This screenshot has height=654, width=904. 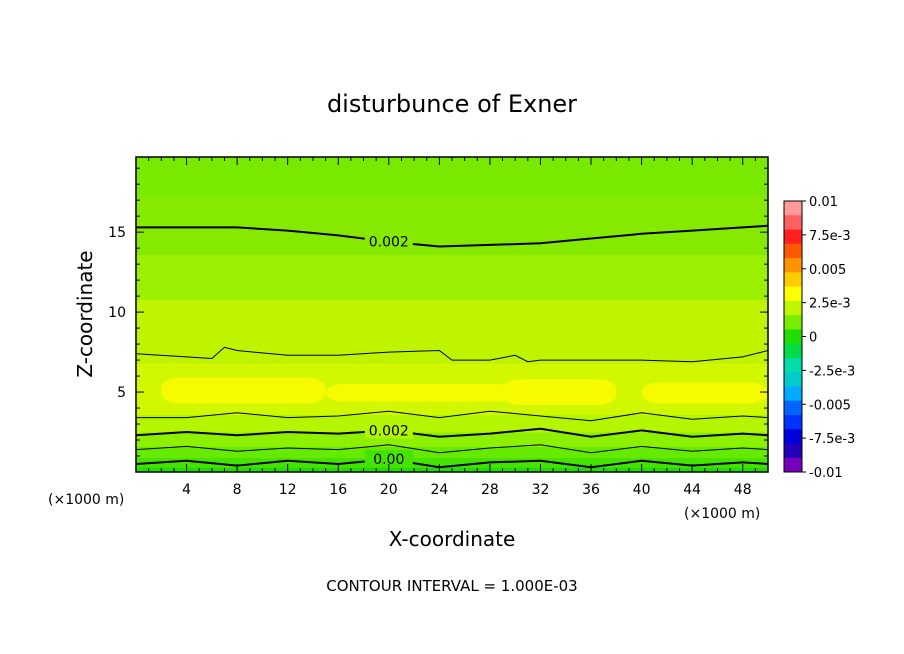 I want to click on colorbar-label: 2.5e-3, so click(x=830, y=304).